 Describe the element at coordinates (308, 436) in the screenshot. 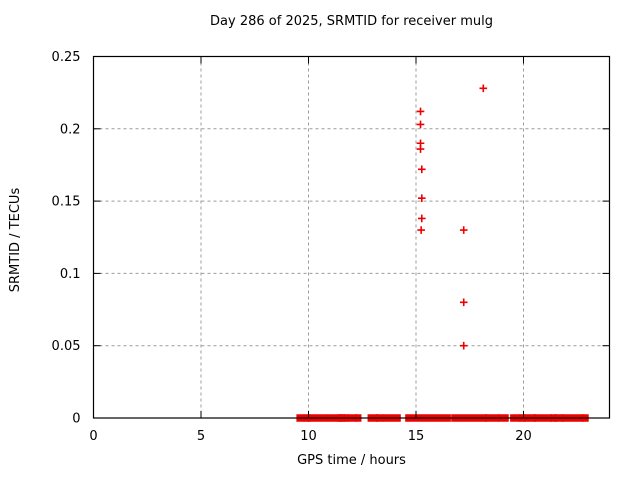

I see `x-tick-label: 10` at that location.